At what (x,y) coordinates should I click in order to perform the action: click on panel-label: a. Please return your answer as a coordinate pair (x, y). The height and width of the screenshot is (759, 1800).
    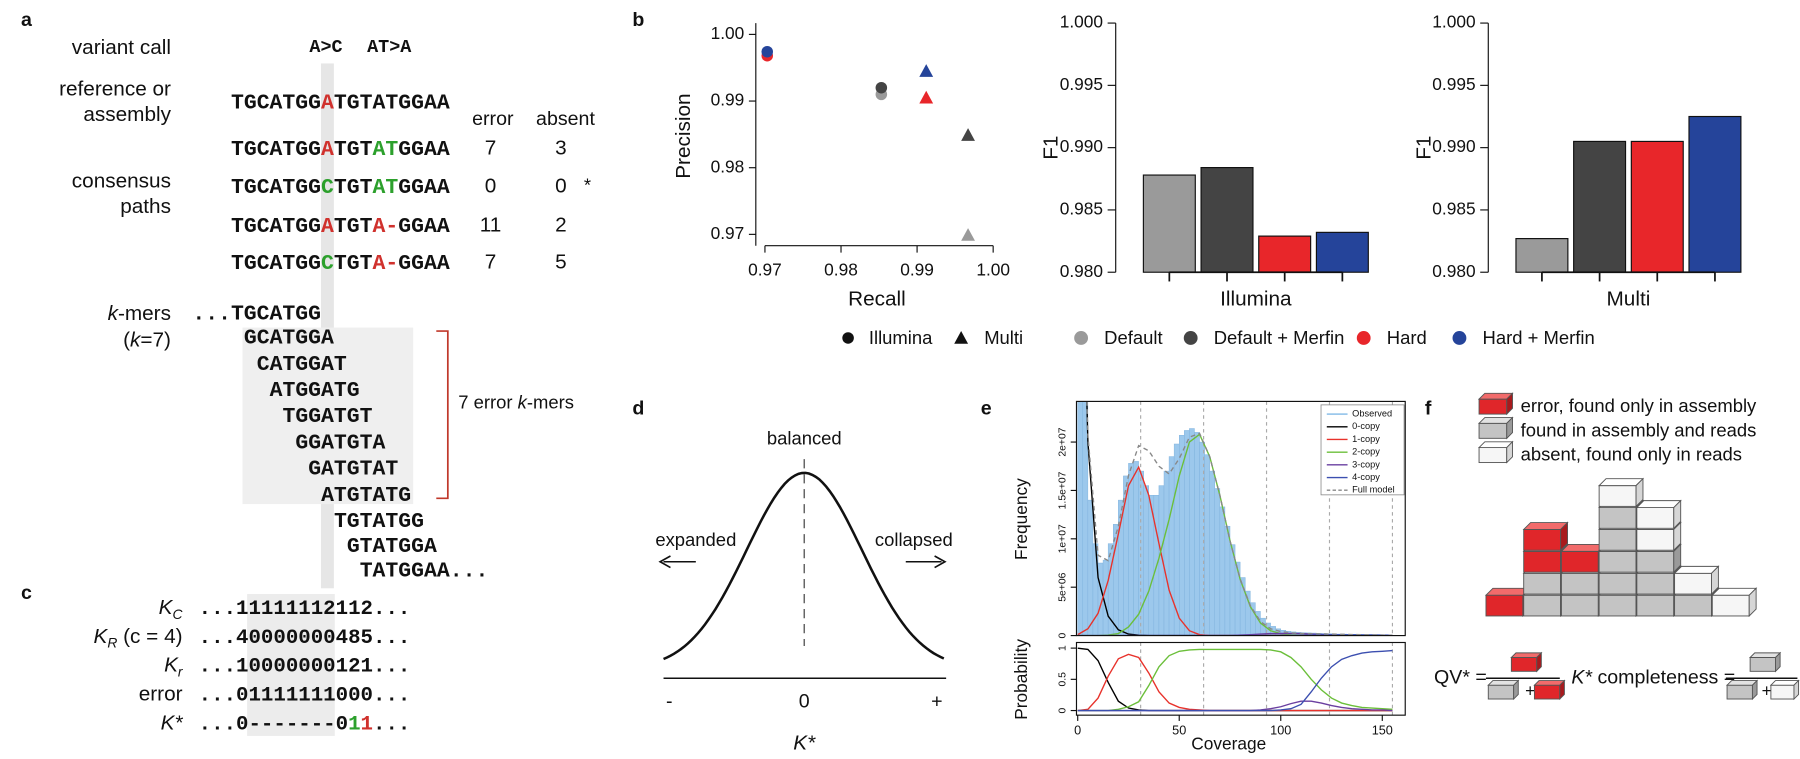
    Looking at the image, I should click on (27, 20).